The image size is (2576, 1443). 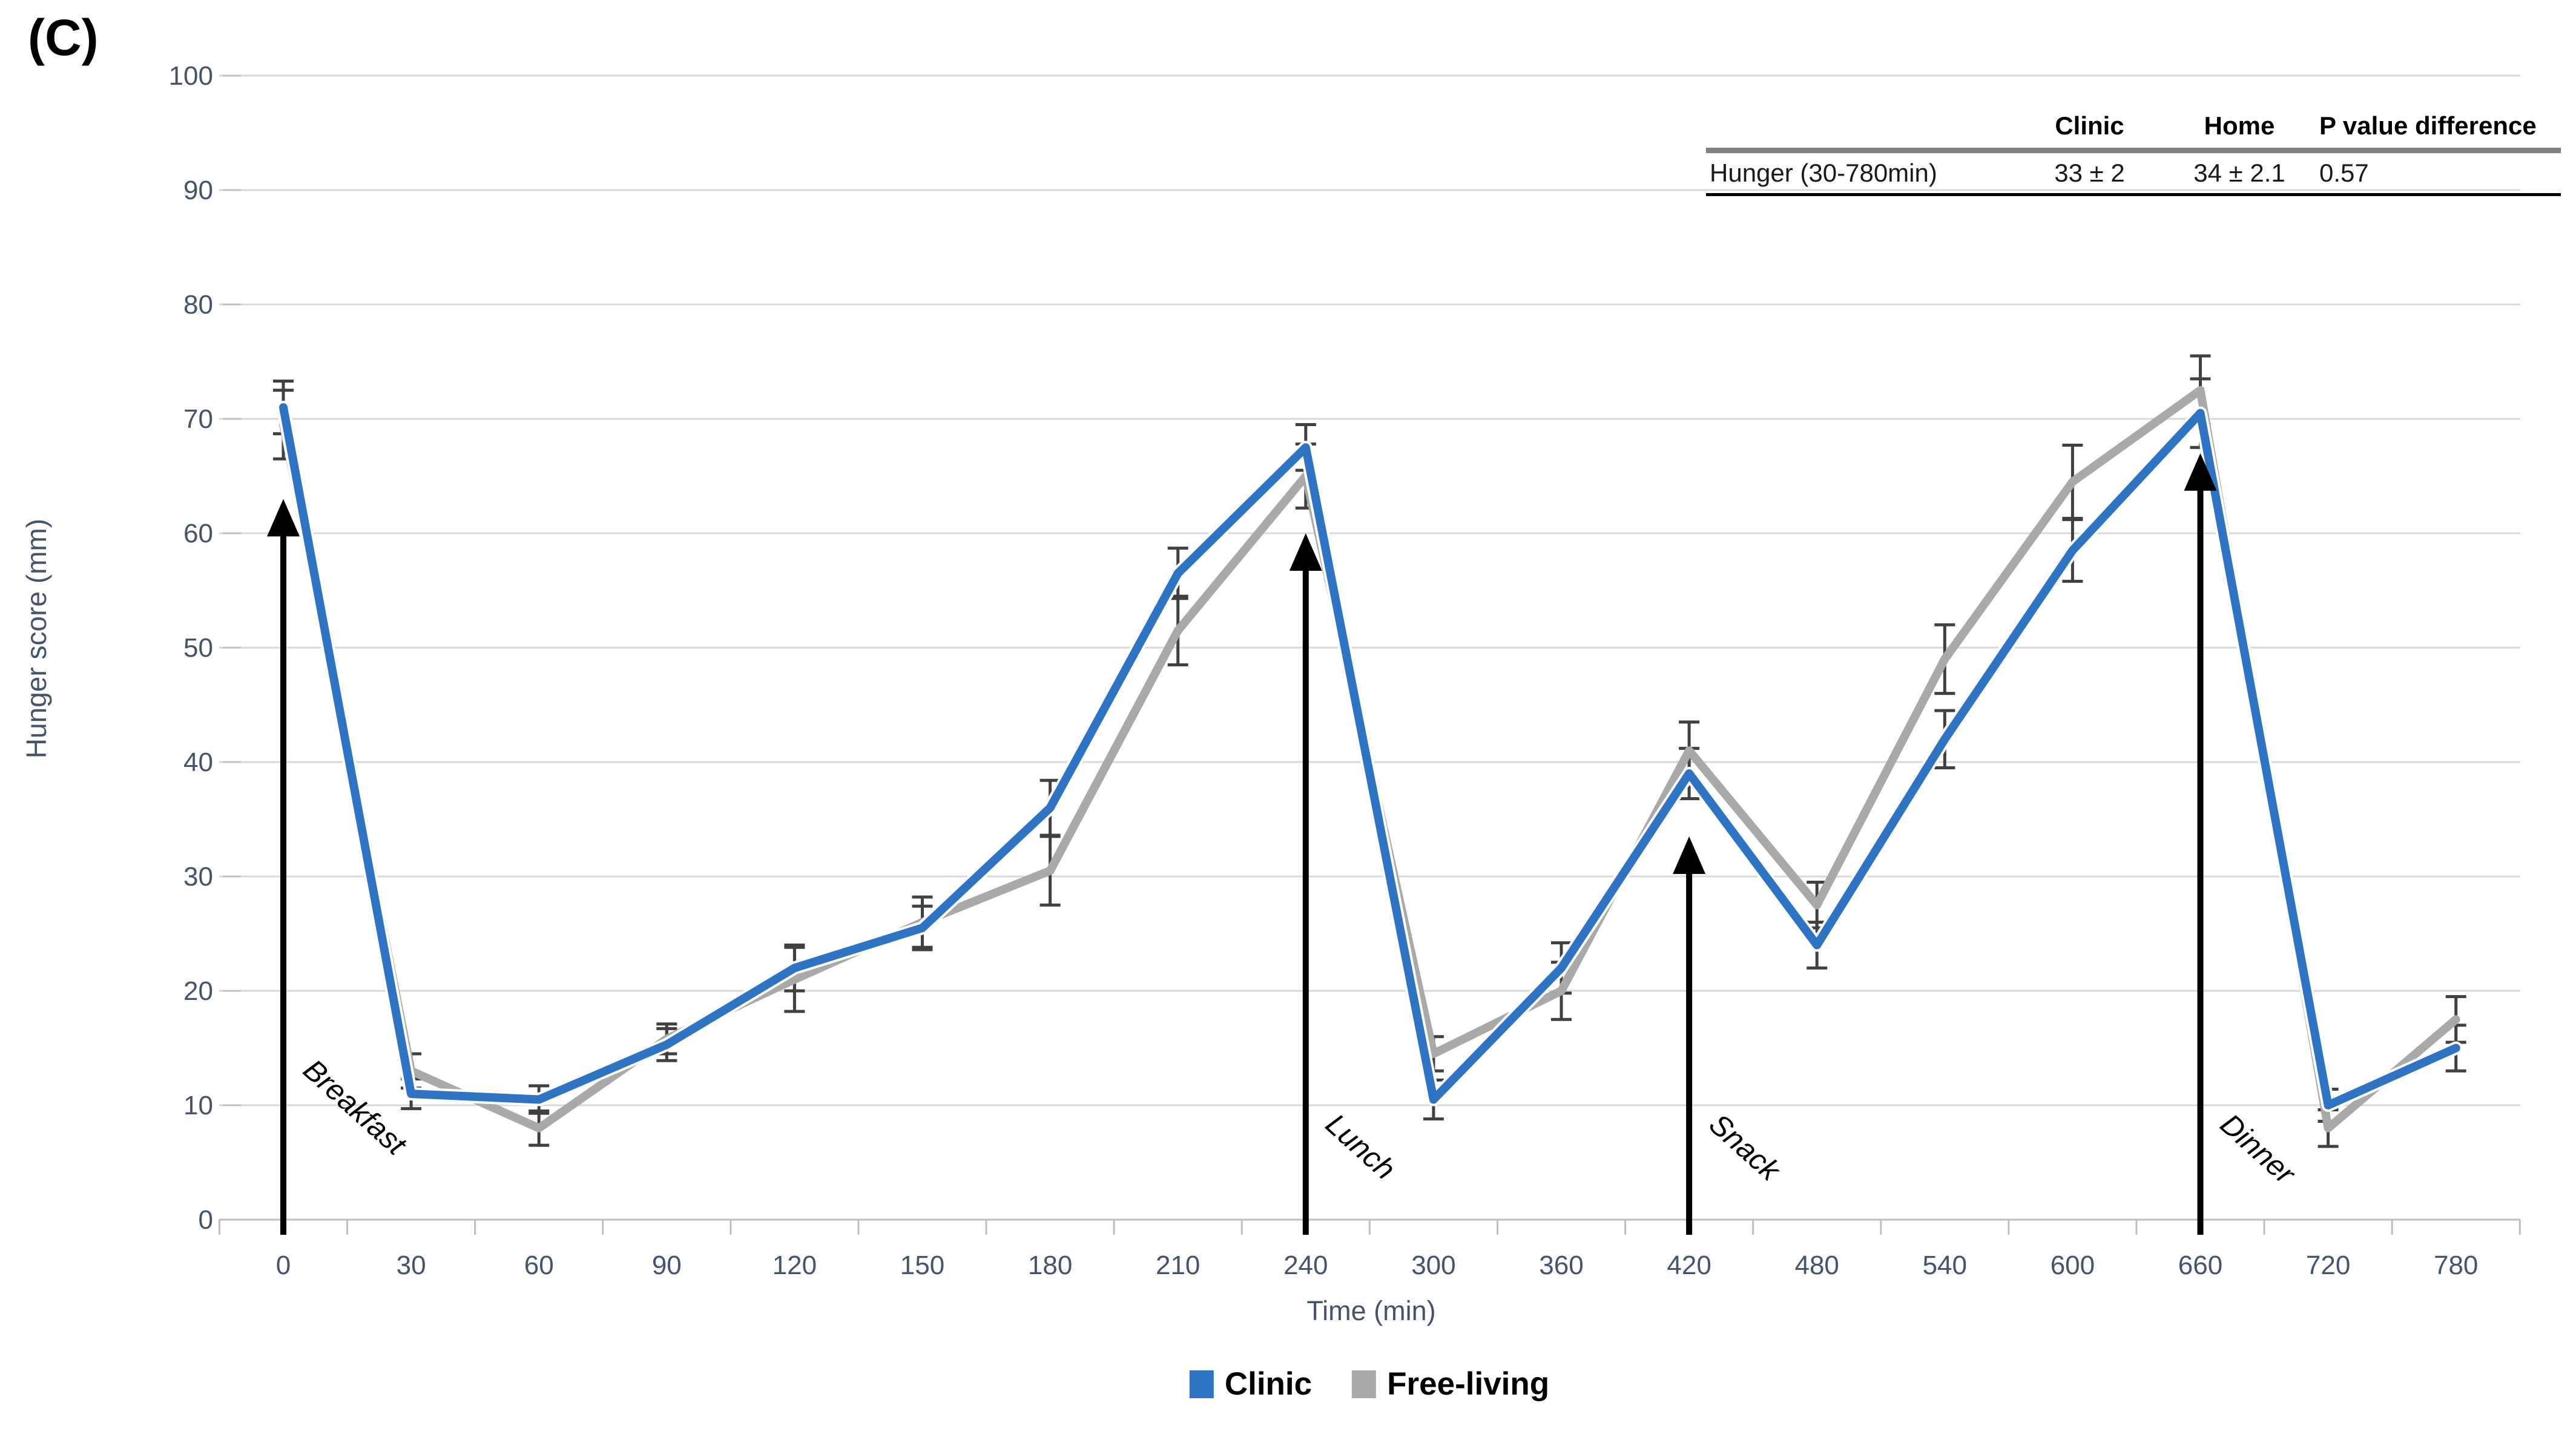 What do you see at coordinates (1178, 1265) in the screenshot?
I see `x-tick-label: 210` at bounding box center [1178, 1265].